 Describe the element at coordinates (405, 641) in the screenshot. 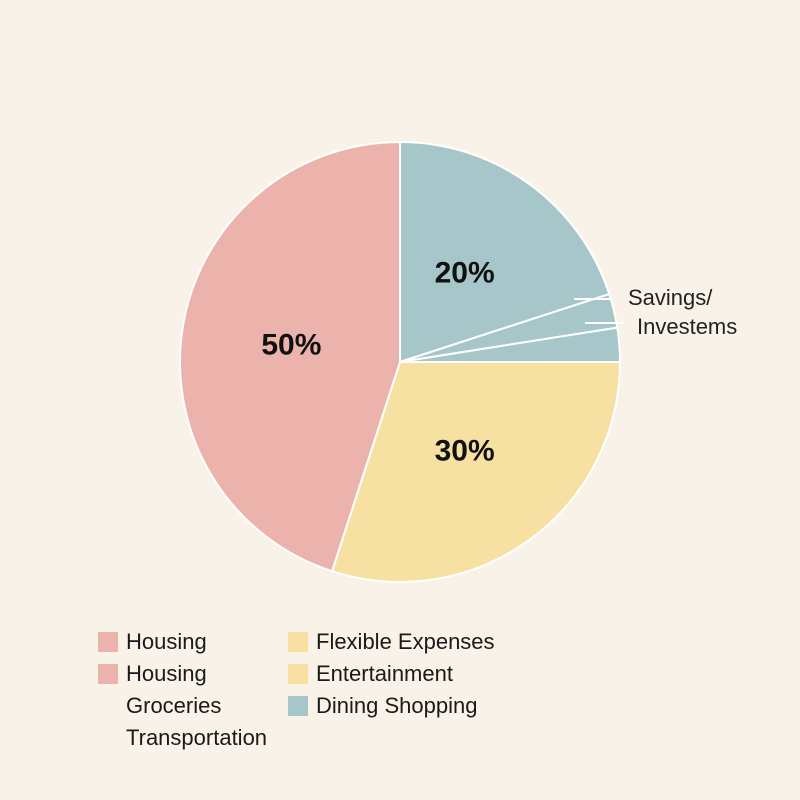

I see `legend-label: Flexible Expenses` at that location.